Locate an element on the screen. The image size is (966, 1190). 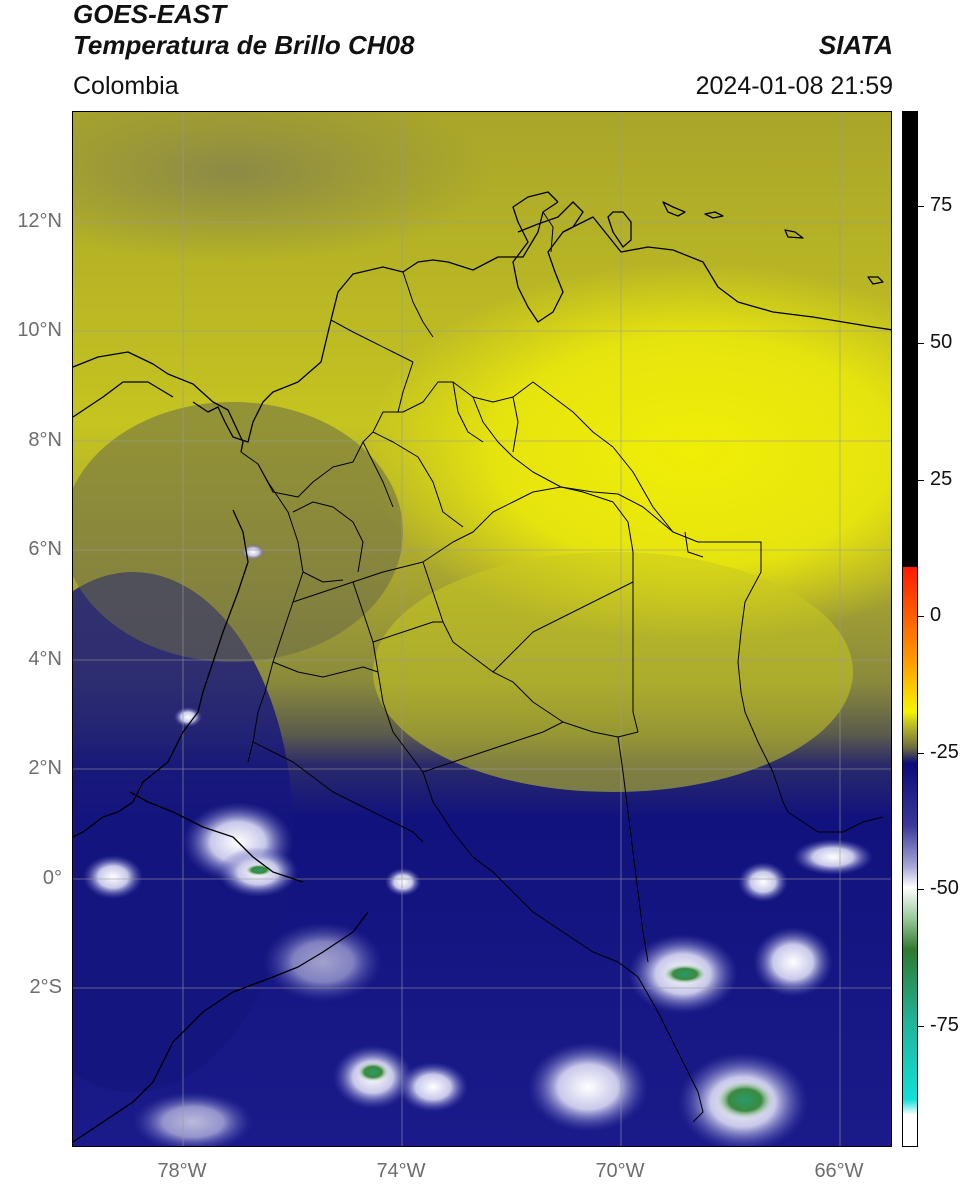
lat-tick-label: 12°N is located at coordinates (39, 221).